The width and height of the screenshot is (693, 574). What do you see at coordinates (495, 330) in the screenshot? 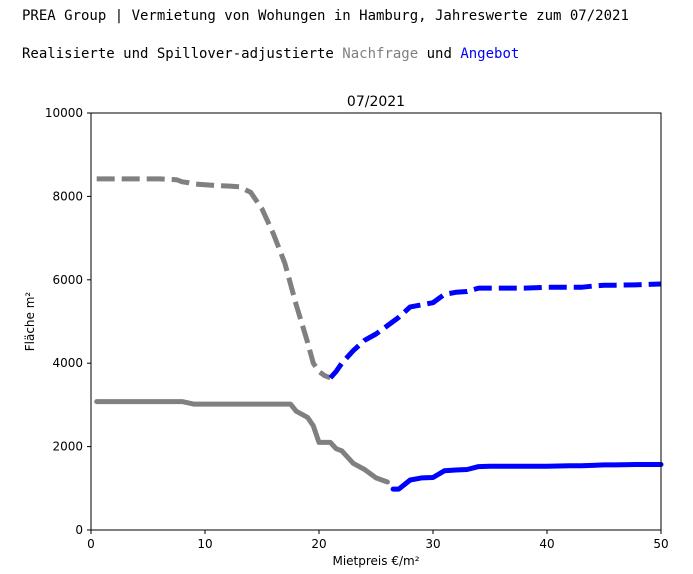
I see `series-line-1-dashed` at bounding box center [495, 330].